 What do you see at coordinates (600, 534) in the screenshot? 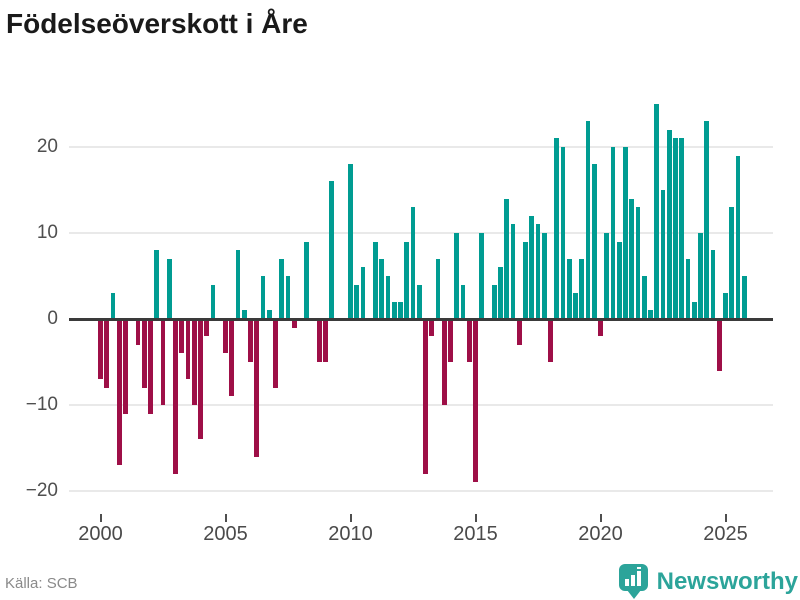
I see `x-axis-label: 2020` at bounding box center [600, 534].